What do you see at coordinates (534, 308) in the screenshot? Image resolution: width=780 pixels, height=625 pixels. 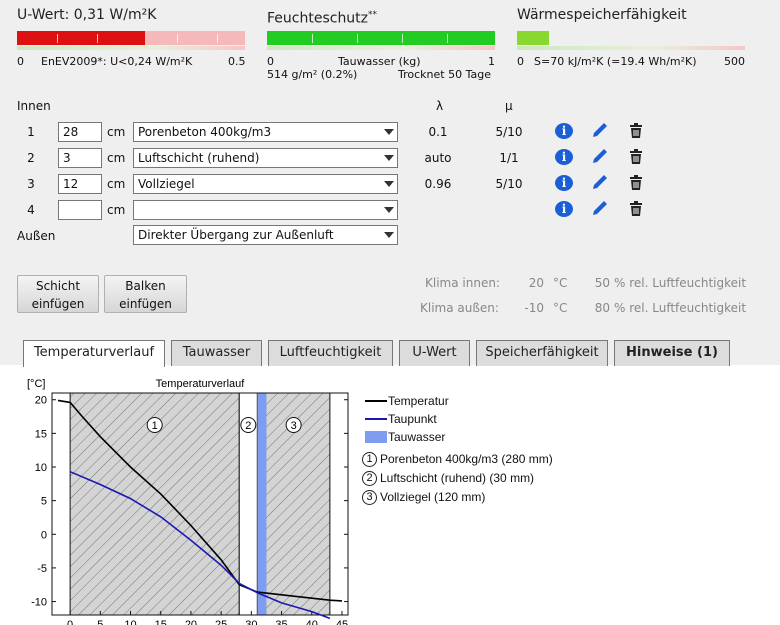 I see `klima-aussen-temp: -10` at bounding box center [534, 308].